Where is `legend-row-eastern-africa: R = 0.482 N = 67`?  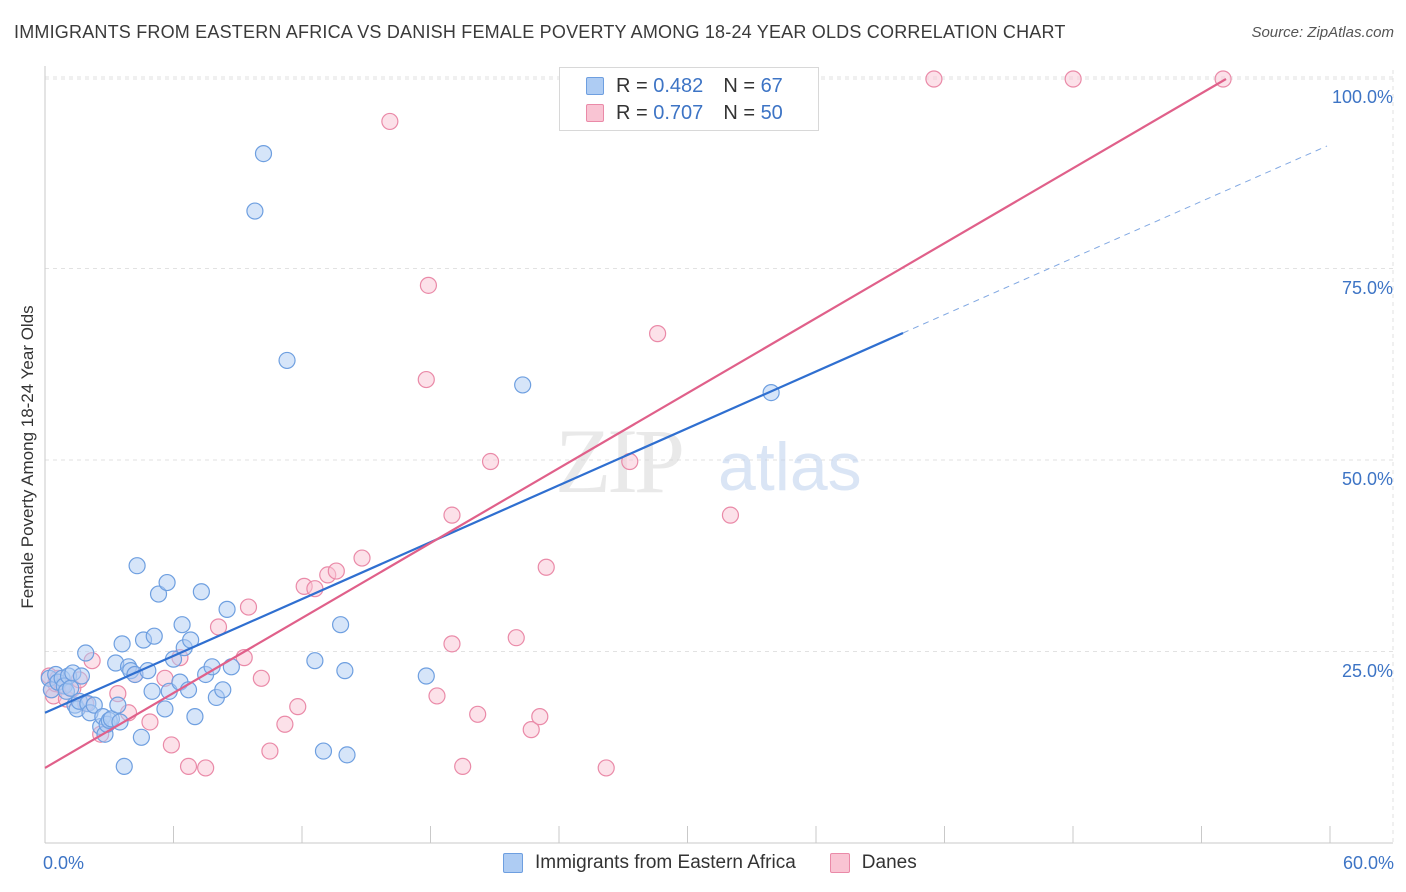
legend-row-eastern-africa: R = 0.482 N = 67 is located at coordinates (684, 86).